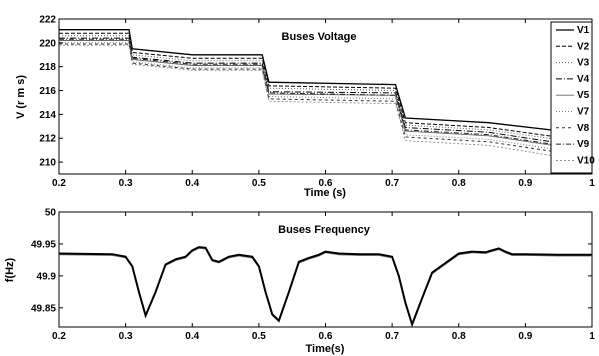 The width and height of the screenshot is (599, 356). I want to click on y-tick-label: 49.85, so click(43, 308).